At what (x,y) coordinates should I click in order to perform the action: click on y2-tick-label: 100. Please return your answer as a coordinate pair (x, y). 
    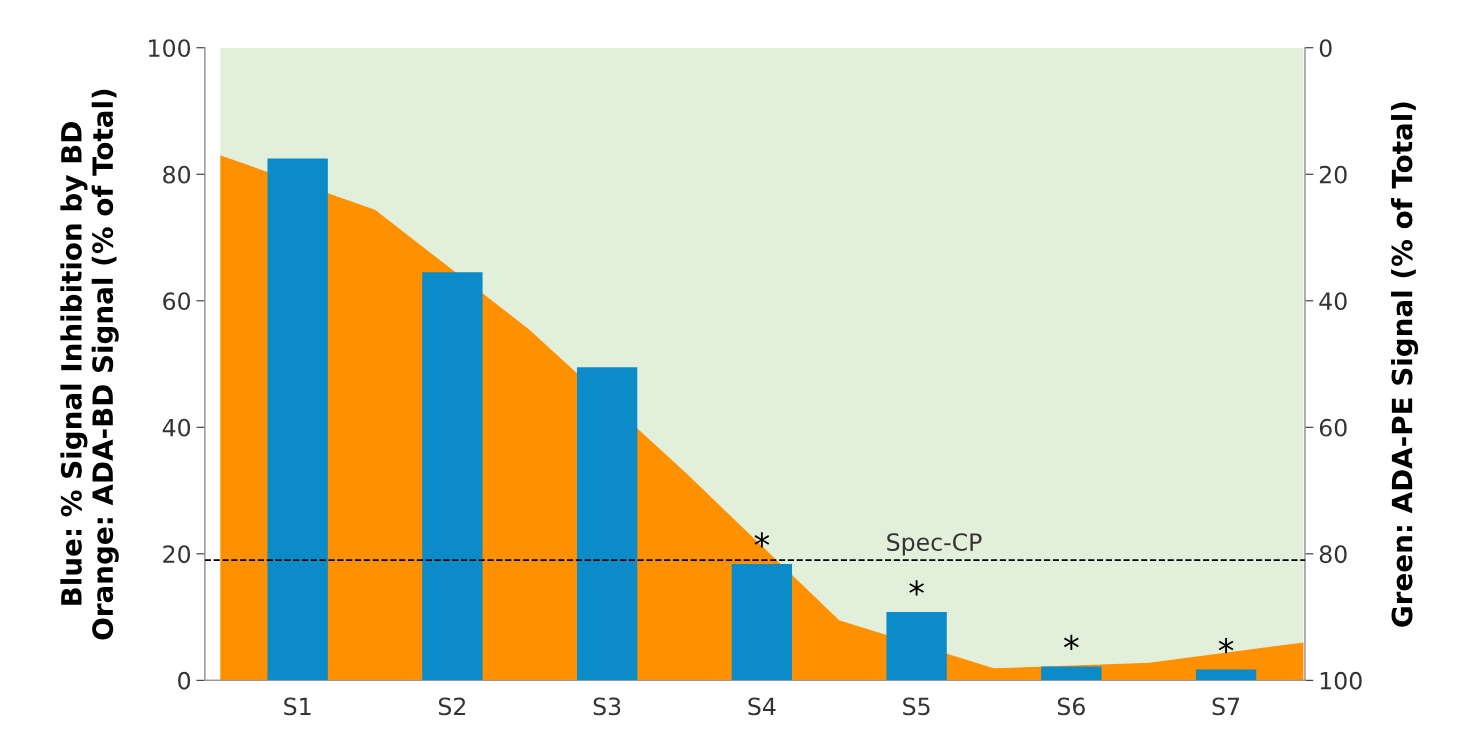
    Looking at the image, I should click on (1341, 680).